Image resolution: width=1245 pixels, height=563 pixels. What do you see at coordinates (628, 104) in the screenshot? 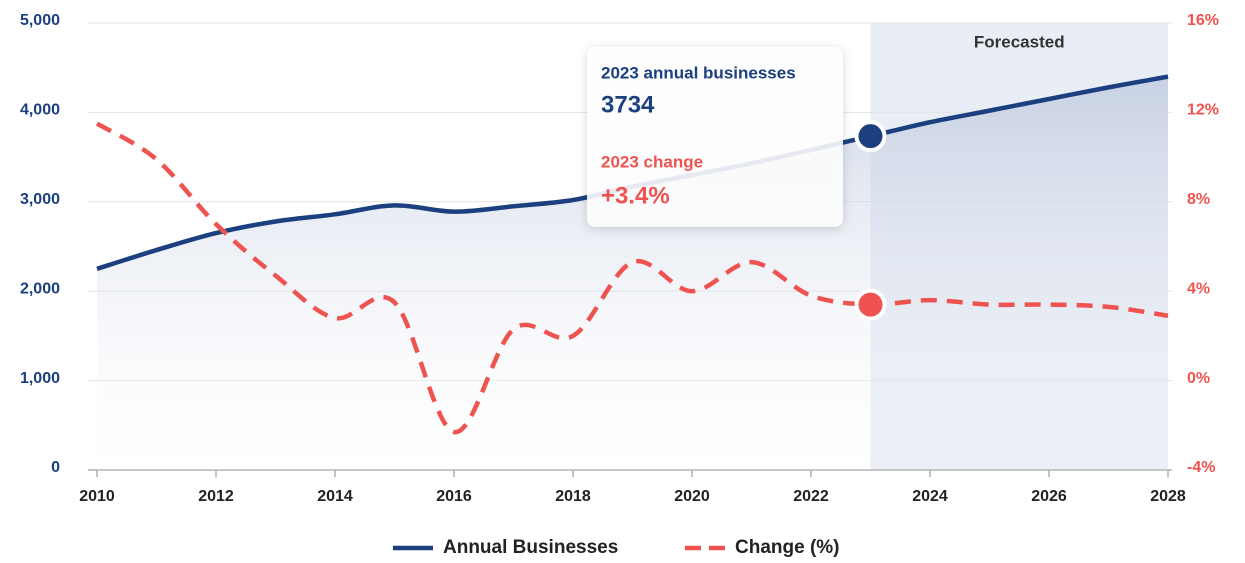
I see `tooltip-value: 3734` at bounding box center [628, 104].